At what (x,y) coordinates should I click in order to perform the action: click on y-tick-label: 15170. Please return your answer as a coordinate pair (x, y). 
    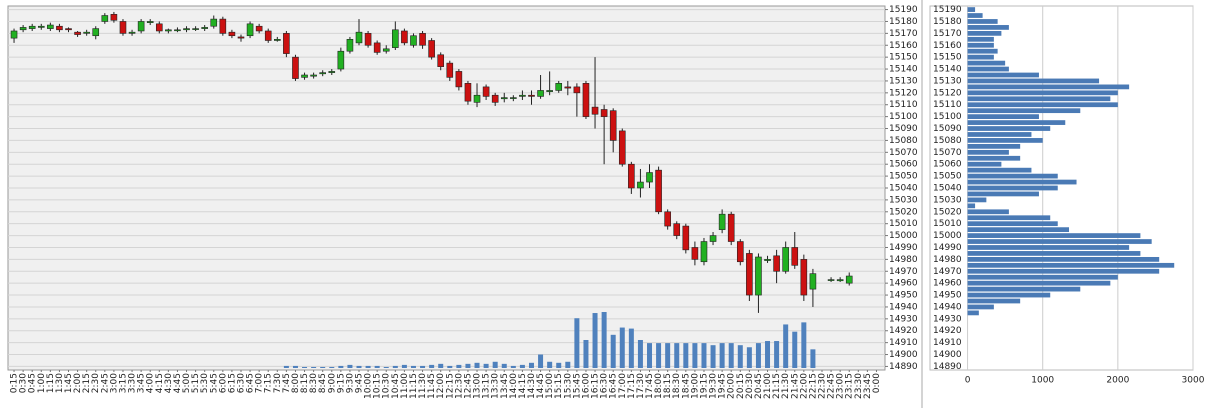
    Looking at the image, I should click on (903, 34).